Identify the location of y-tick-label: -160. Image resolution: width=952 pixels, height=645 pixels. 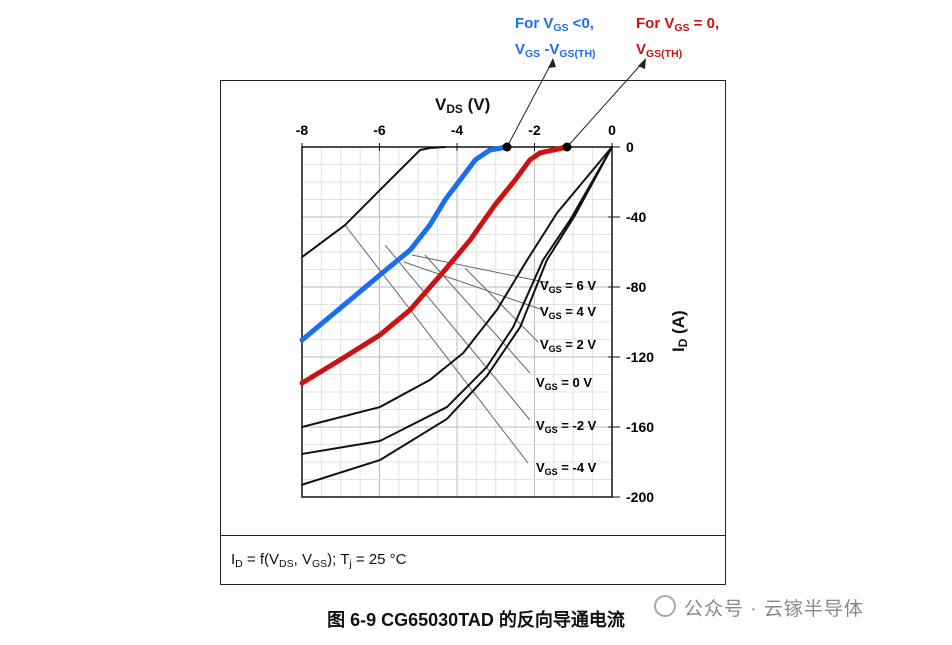
(640, 427).